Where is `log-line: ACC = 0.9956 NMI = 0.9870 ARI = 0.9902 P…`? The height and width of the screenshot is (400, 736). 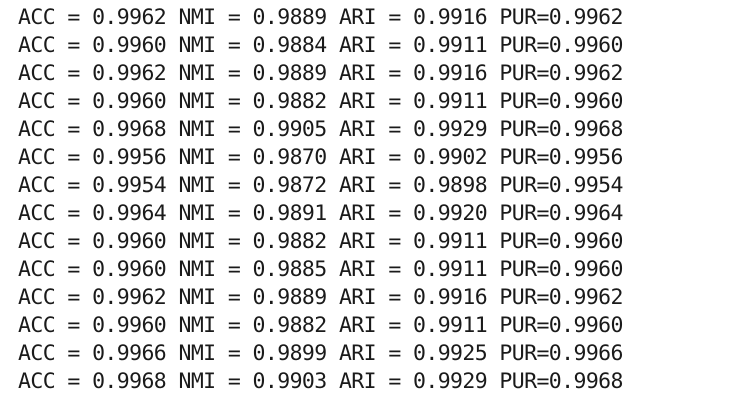 log-line: ACC = 0.9956 NMI = 0.9870 ARI = 0.9902 P… is located at coordinates (320, 157).